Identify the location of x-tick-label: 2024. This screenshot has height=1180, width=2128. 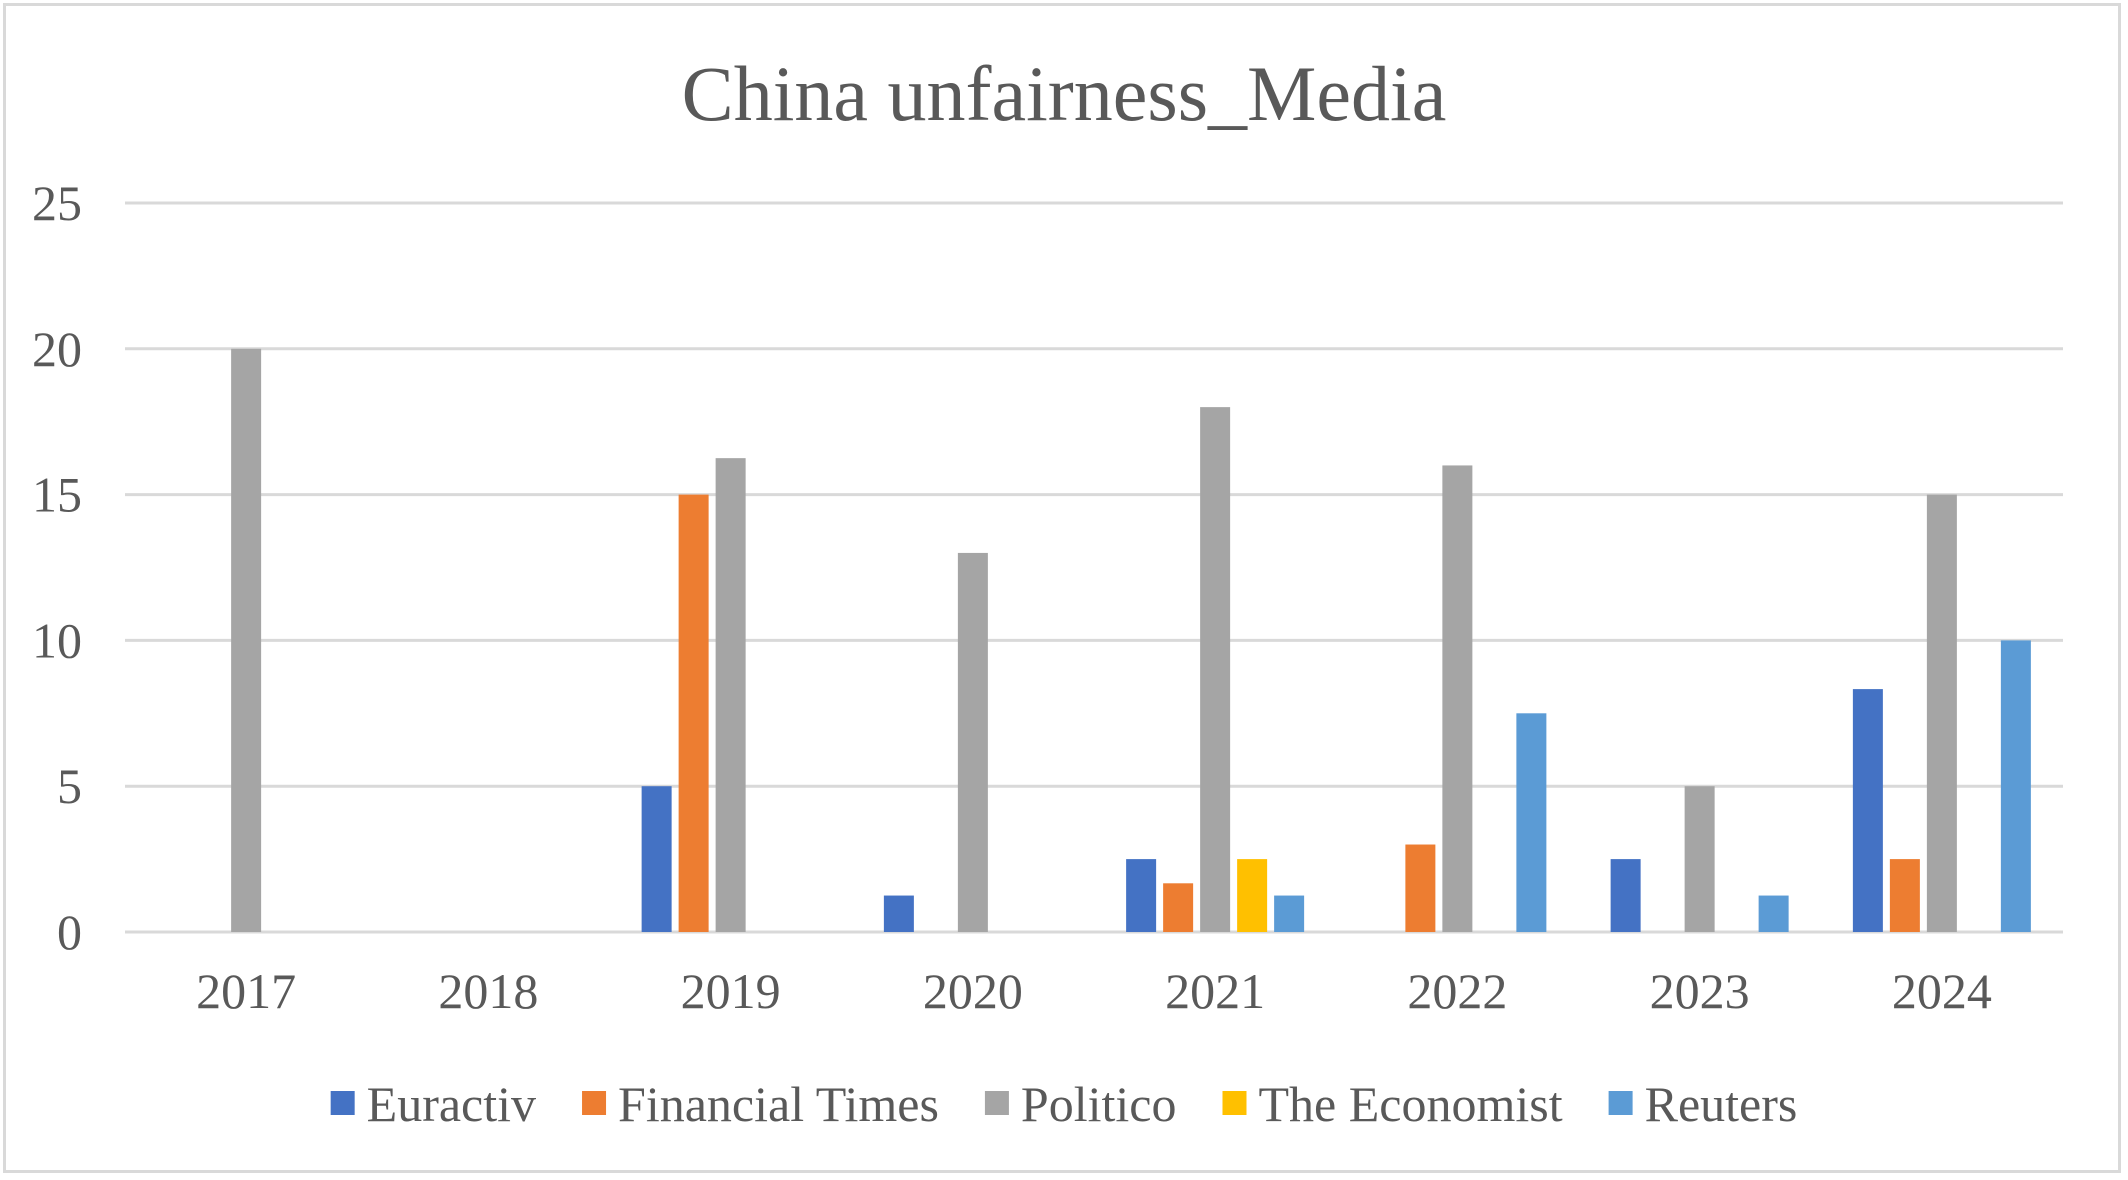
(1942, 991).